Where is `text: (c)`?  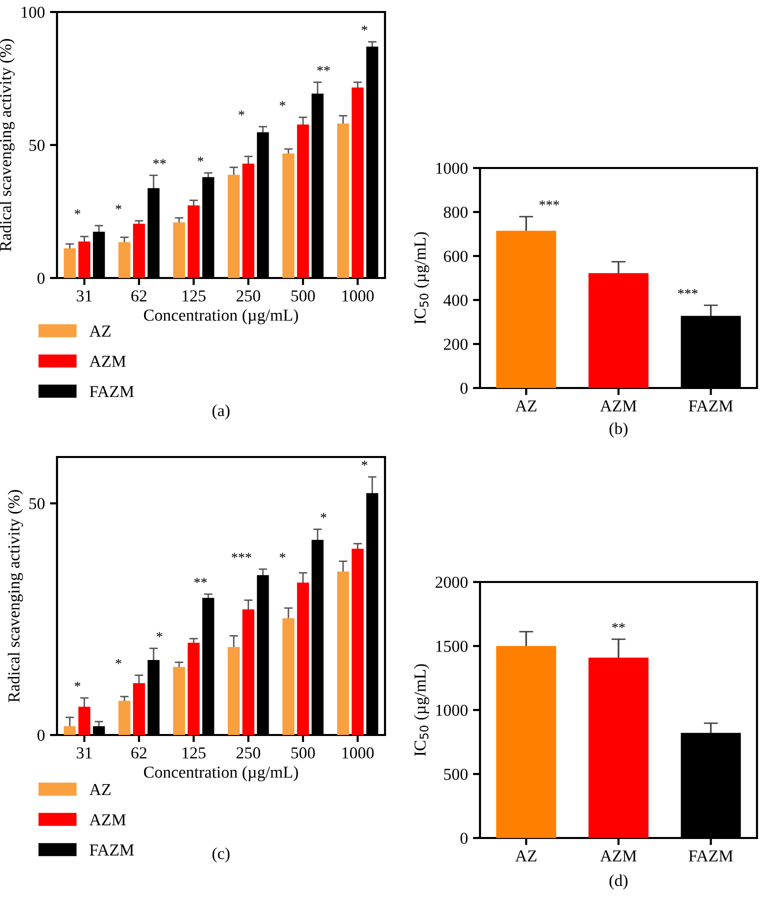
text: (c) is located at coordinates (221, 855).